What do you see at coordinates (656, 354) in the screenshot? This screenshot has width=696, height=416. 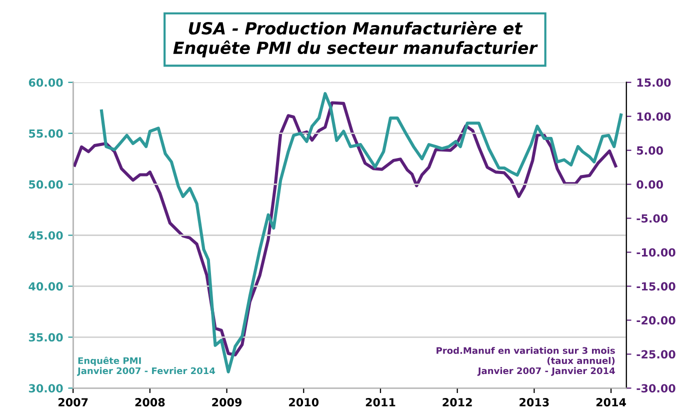 I see `y2-tick-label: -25.00` at bounding box center [656, 354].